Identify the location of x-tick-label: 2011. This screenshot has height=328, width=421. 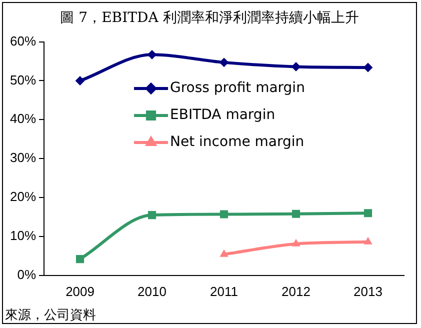
(224, 291).